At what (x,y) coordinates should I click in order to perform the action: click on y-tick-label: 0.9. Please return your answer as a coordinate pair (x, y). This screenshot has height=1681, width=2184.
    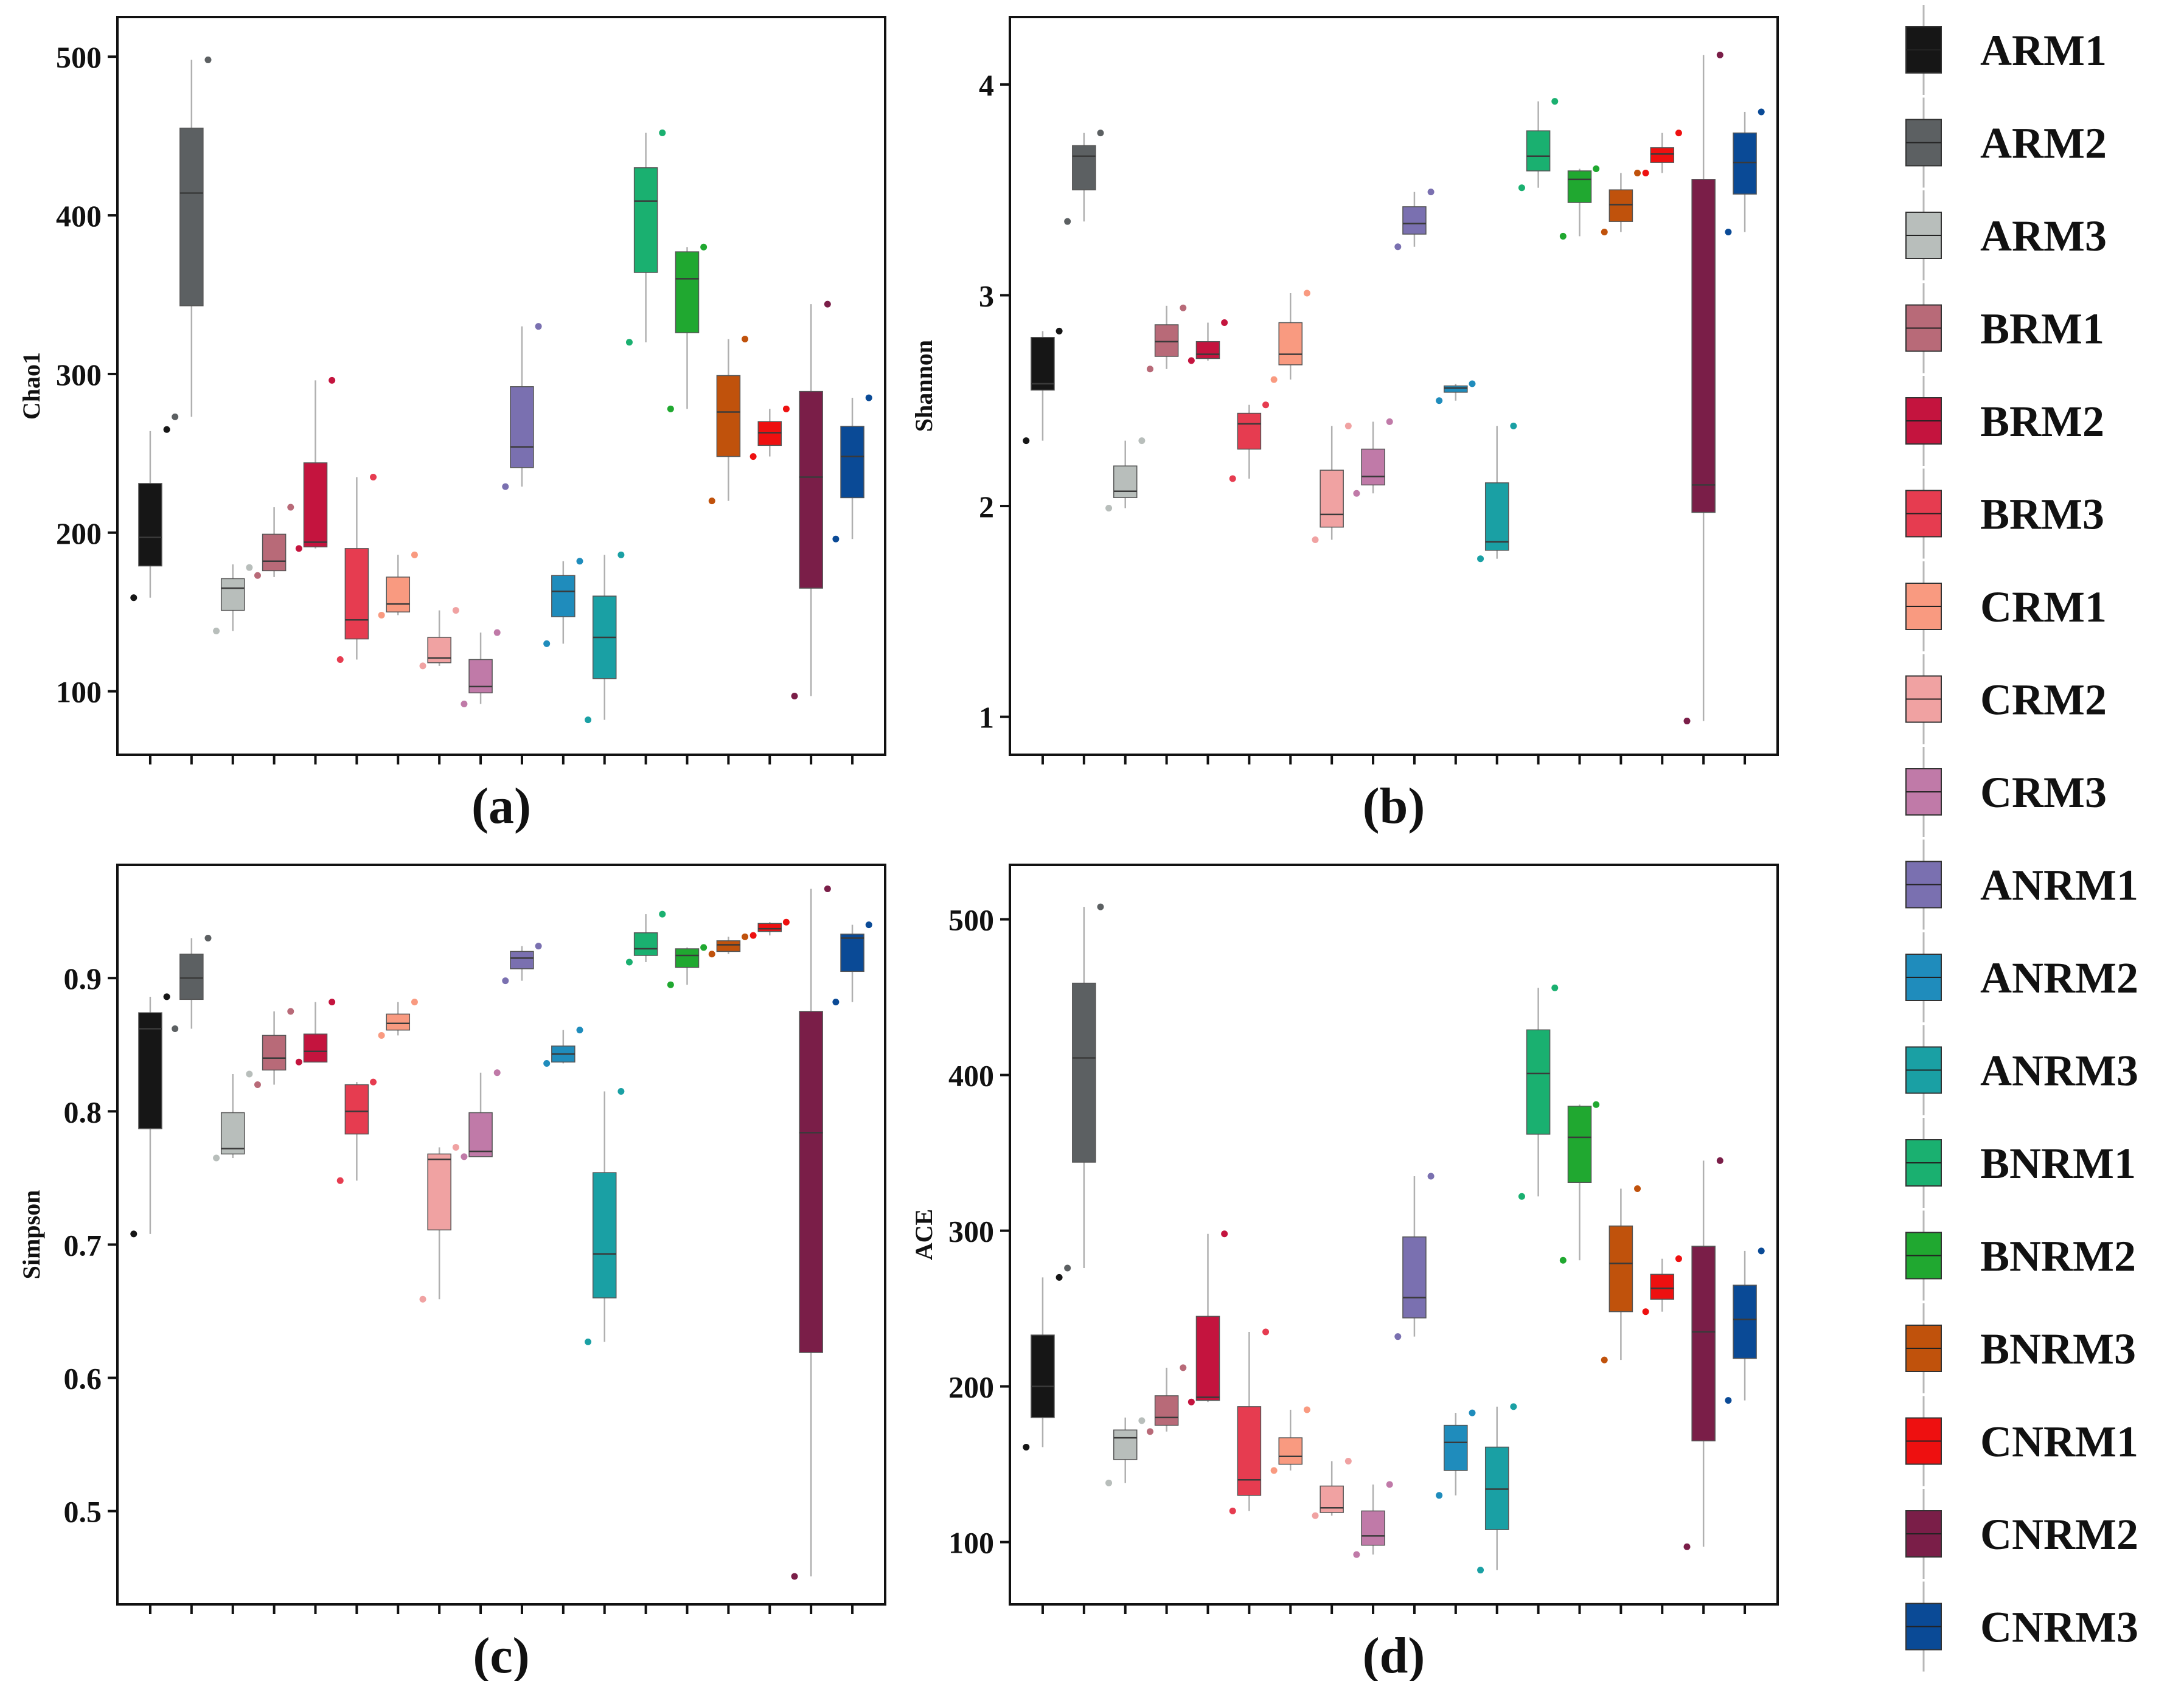
    Looking at the image, I should click on (83, 979).